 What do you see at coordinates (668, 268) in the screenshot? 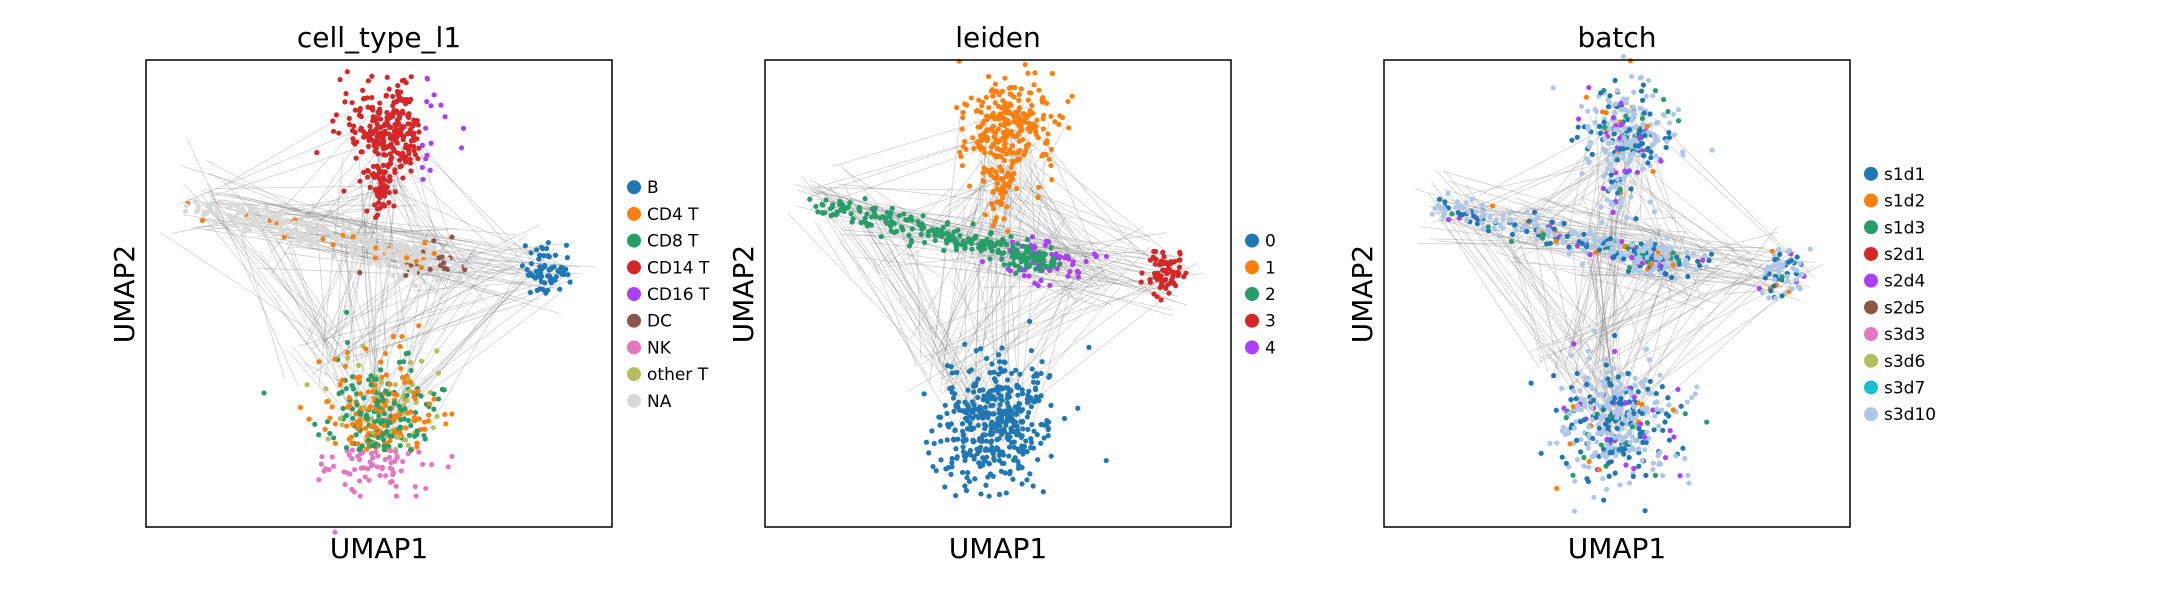
I see `legend-item: CD14 T` at bounding box center [668, 268].